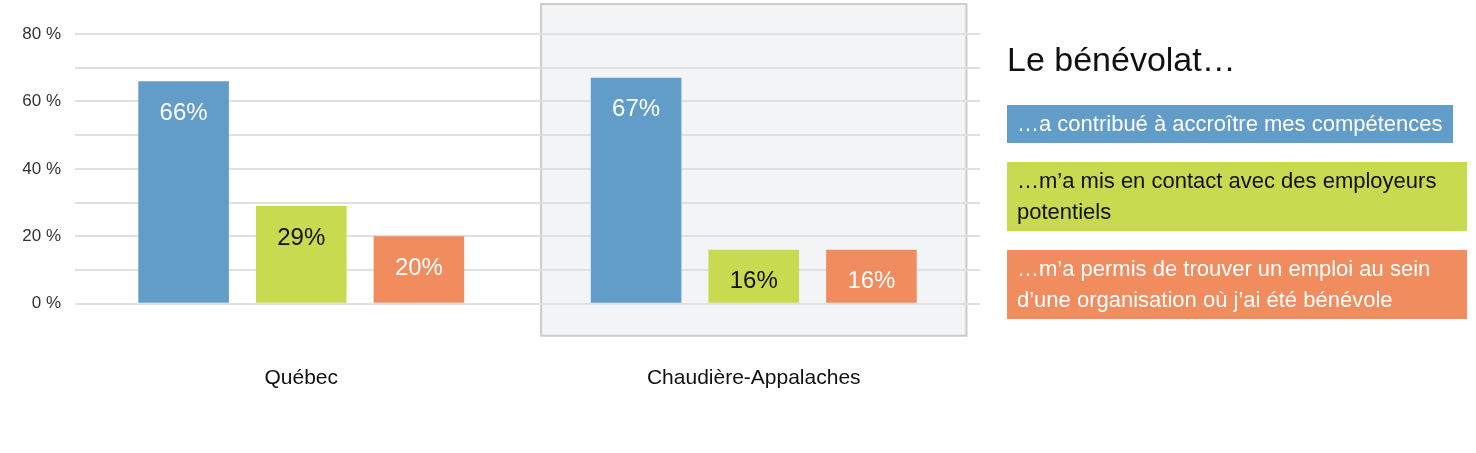 The width and height of the screenshot is (1476, 453). Describe the element at coordinates (41, 236) in the screenshot. I see `y-tick-label: 20 %` at that location.